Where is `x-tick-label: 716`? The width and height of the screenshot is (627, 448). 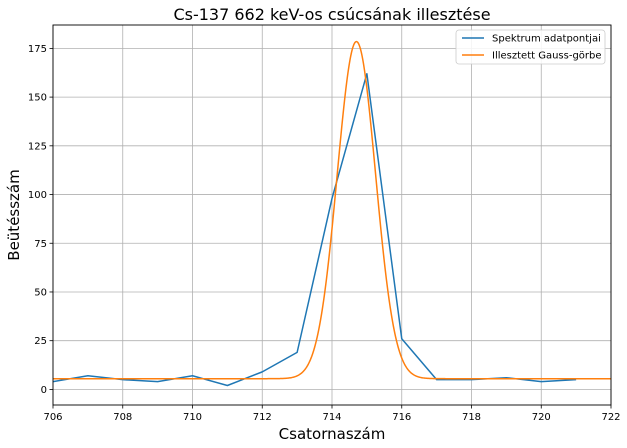
x-tick-label: 716 is located at coordinates (401, 417).